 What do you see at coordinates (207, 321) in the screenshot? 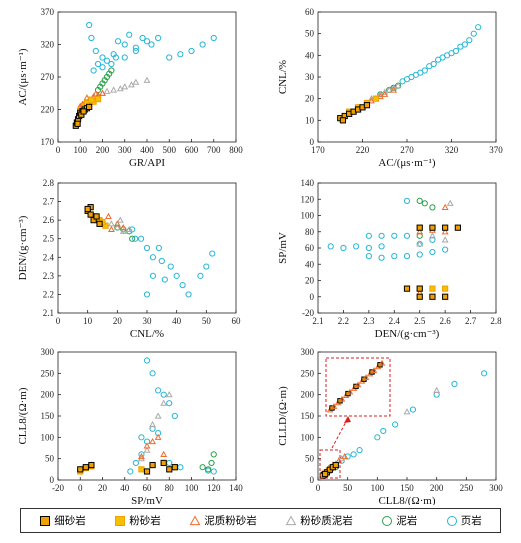
I see `x-tick-label: 50` at bounding box center [207, 321].